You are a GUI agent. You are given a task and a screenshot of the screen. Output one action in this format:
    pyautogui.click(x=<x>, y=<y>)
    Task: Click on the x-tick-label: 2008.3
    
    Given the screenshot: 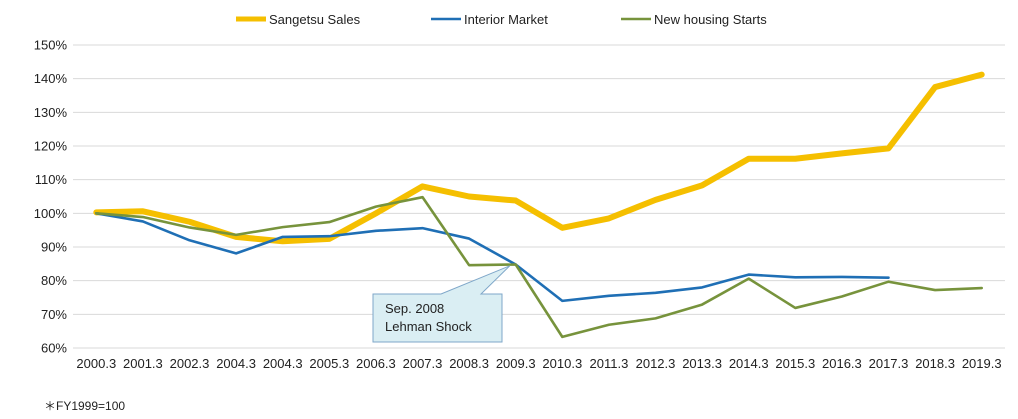 What is the action you would take?
    pyautogui.click(x=469, y=363)
    